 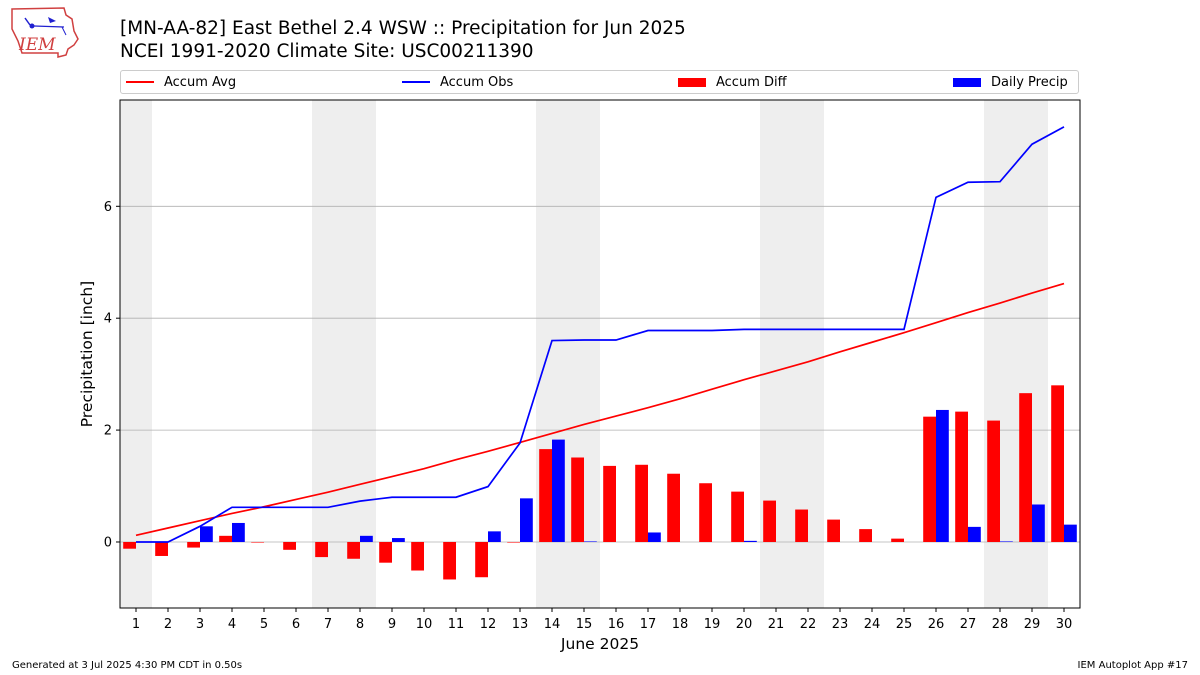 What do you see at coordinates (327, 51) in the screenshot?
I see `chart-title-line2: NCEI 1991-2020 Climate Site: USC00211390` at bounding box center [327, 51].